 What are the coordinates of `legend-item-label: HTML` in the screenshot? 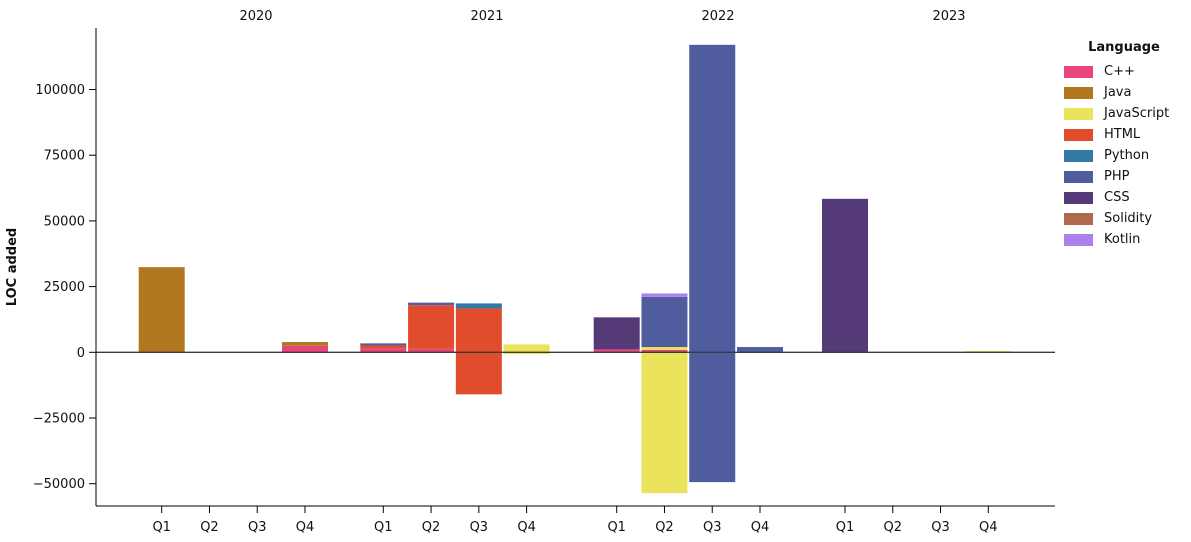 It's located at (1122, 134).